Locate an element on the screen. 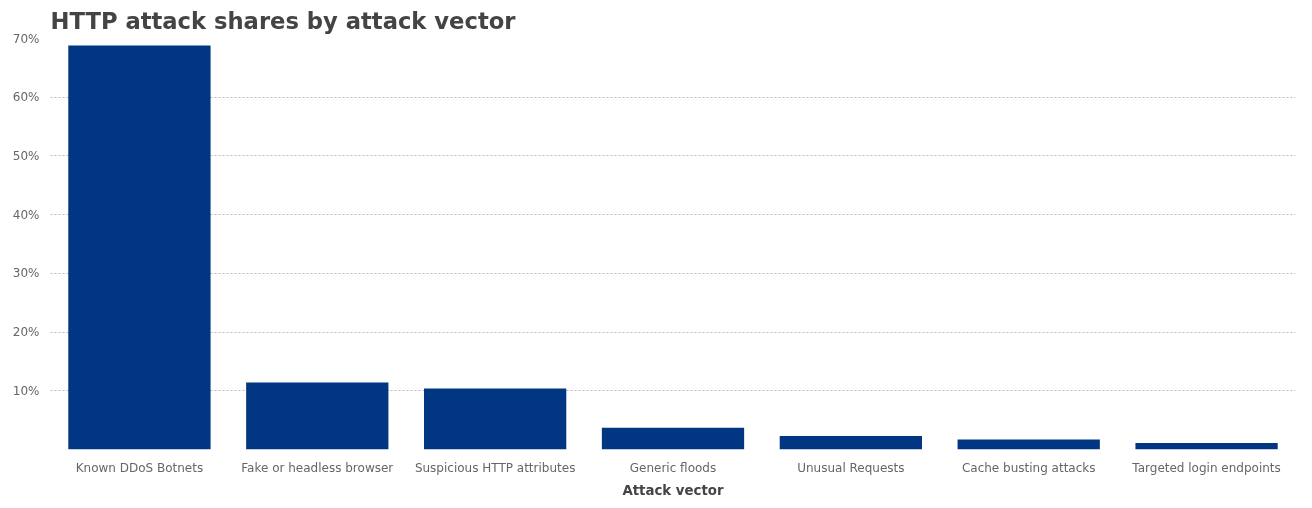 The width and height of the screenshot is (1312, 508). x-tick-label: Known DDoS Botnets is located at coordinates (139, 467).